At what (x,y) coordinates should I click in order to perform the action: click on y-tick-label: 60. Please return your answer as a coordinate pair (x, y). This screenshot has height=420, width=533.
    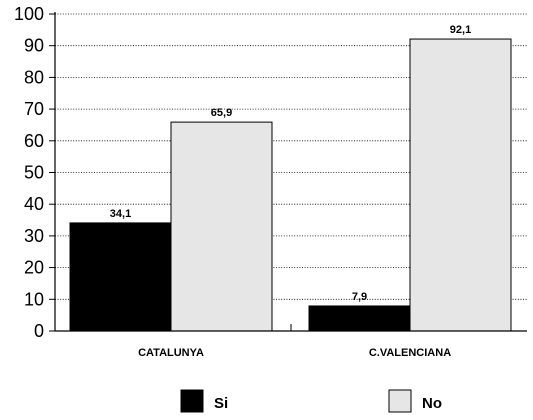
    Looking at the image, I should click on (34, 141).